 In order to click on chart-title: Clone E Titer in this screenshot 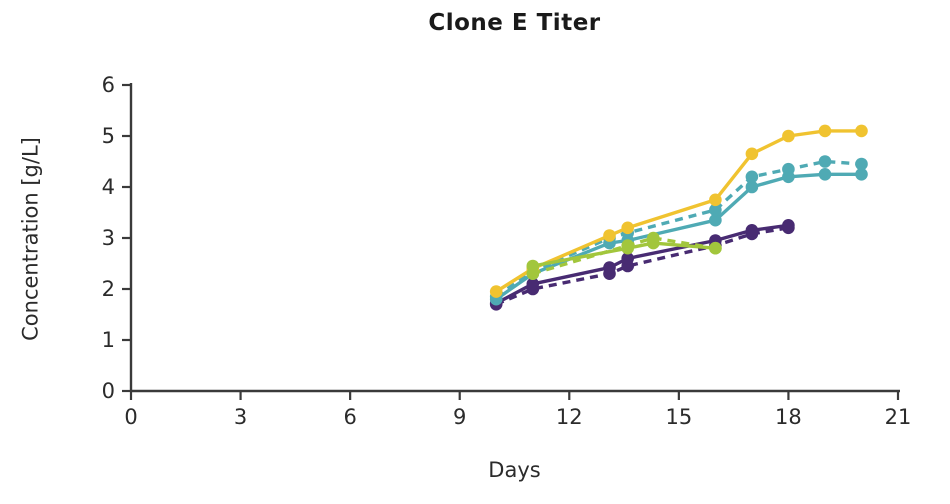, I will do `click(514, 23)`.